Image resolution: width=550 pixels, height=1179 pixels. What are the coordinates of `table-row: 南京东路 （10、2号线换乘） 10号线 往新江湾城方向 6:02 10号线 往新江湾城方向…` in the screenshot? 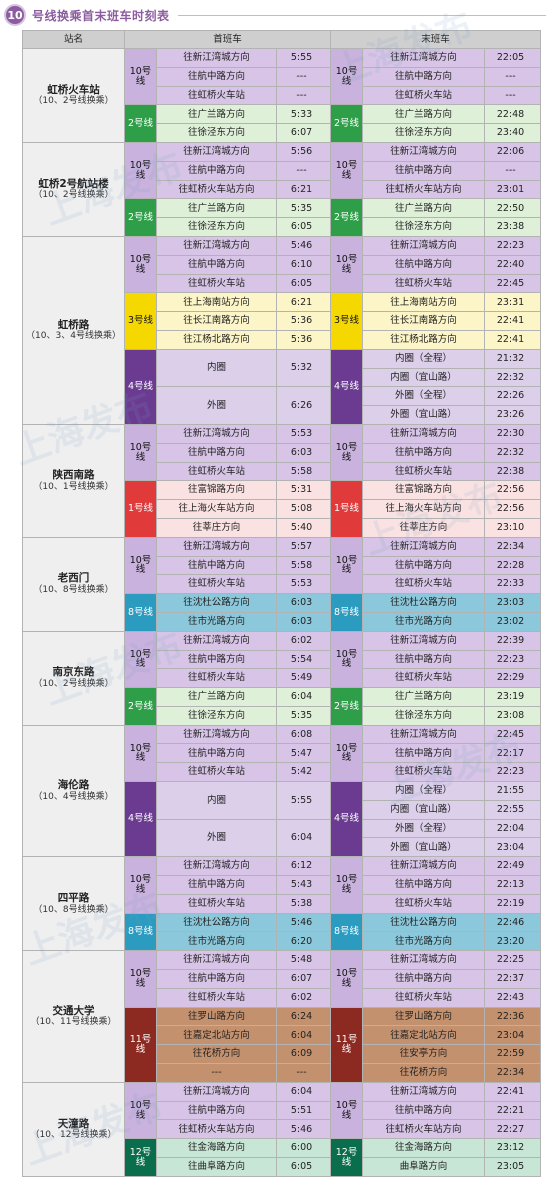 It's located at (282, 678).